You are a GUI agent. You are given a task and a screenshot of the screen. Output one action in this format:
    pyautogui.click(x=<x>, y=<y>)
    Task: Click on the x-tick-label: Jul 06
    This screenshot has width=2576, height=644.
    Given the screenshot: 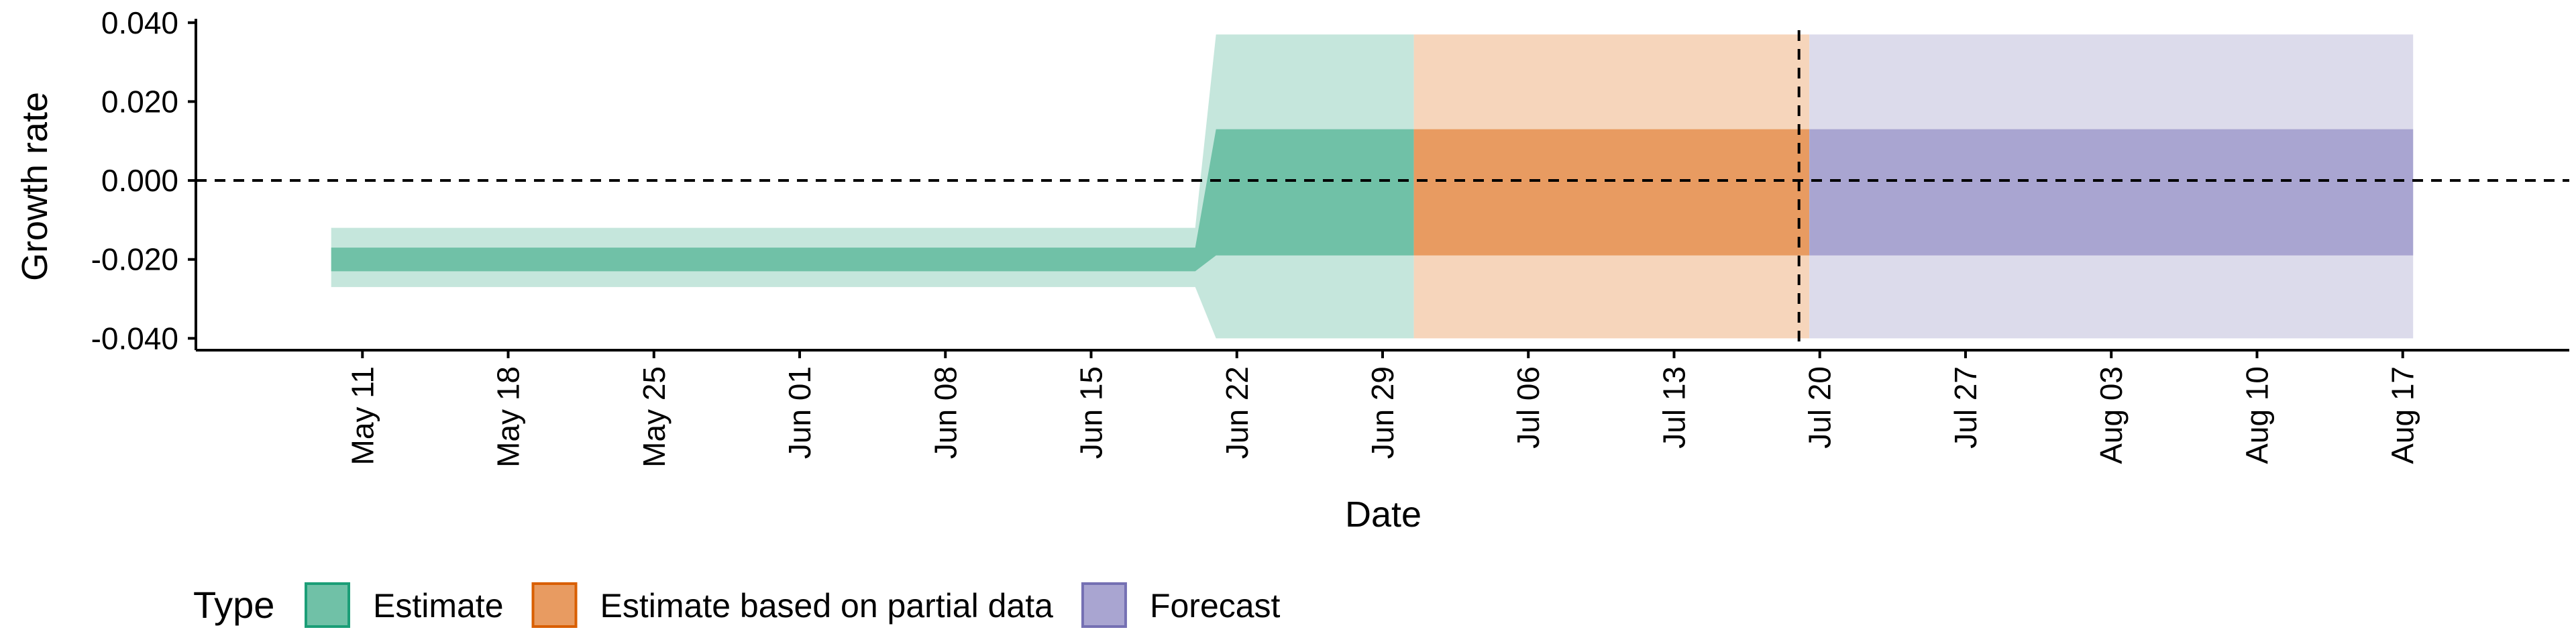 What is the action you would take?
    pyautogui.click(x=1528, y=407)
    